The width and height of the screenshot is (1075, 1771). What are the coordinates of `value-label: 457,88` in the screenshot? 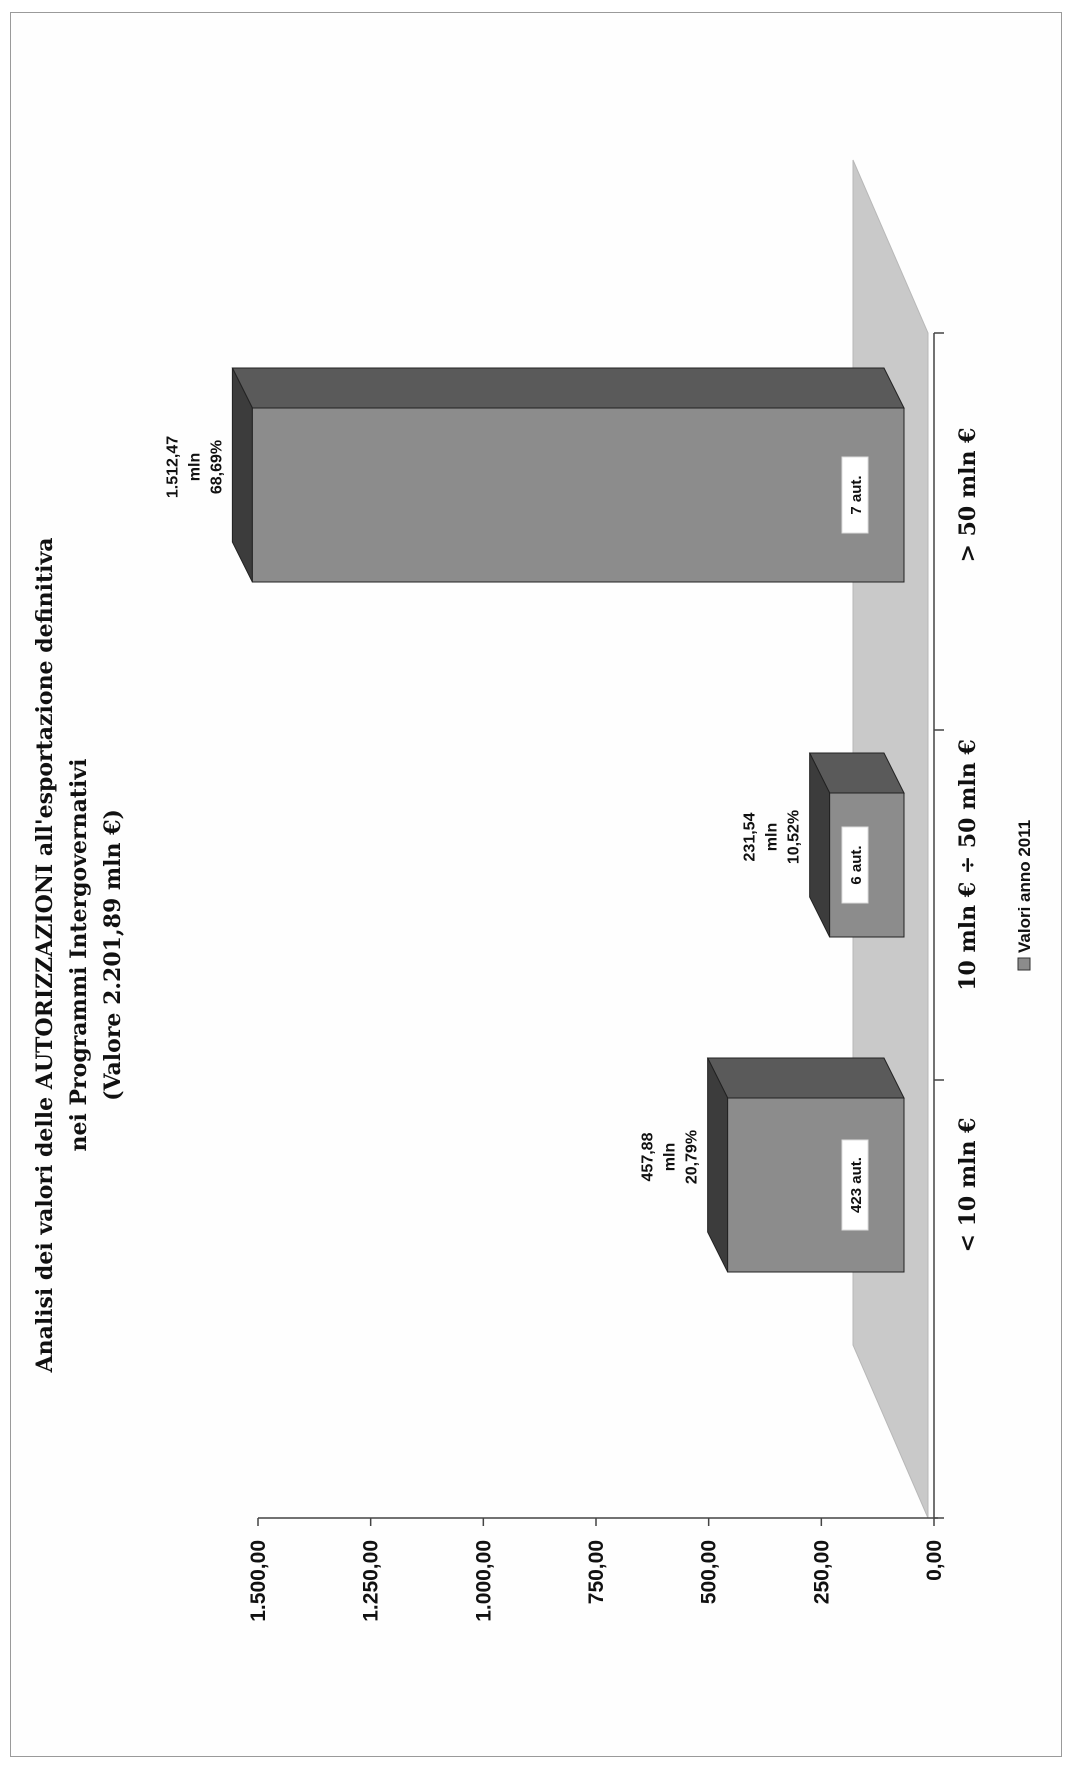 It's located at (648, 1156).